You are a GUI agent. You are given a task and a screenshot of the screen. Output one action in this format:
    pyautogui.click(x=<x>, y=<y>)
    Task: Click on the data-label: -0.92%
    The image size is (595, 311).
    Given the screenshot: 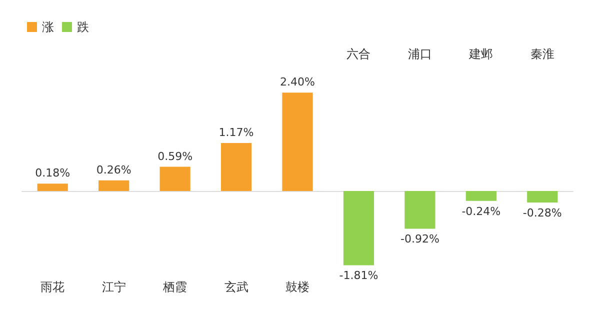 What is the action you would take?
    pyautogui.click(x=420, y=239)
    